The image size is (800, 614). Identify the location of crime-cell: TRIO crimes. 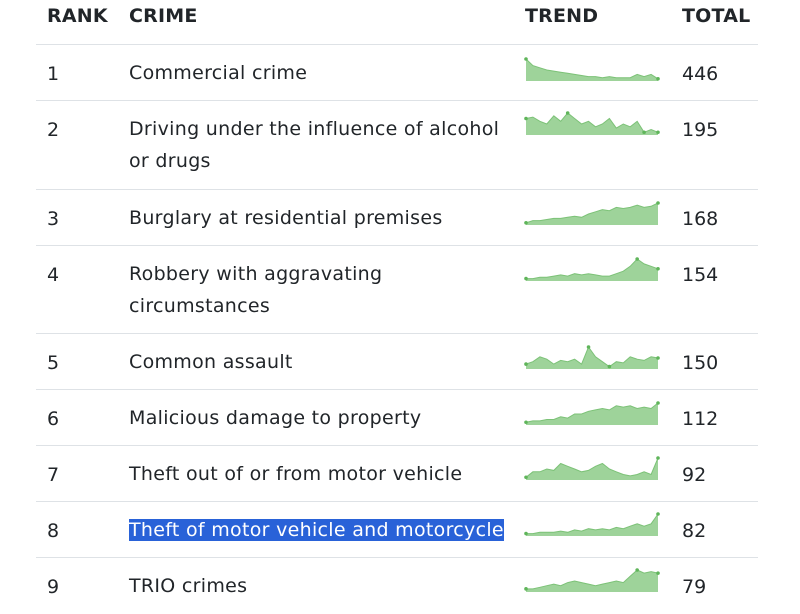
(188, 586).